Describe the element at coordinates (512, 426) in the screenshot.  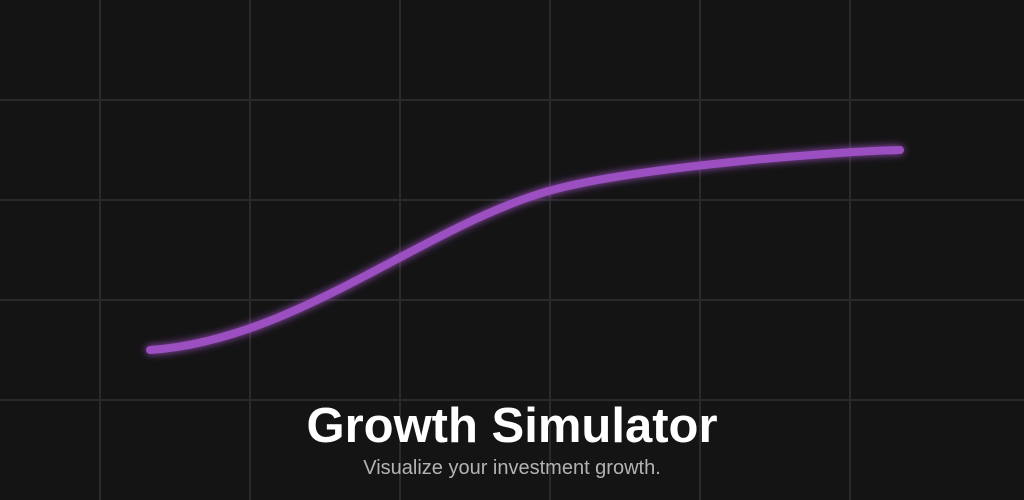
I see `page-title: Growth Simulator` at that location.